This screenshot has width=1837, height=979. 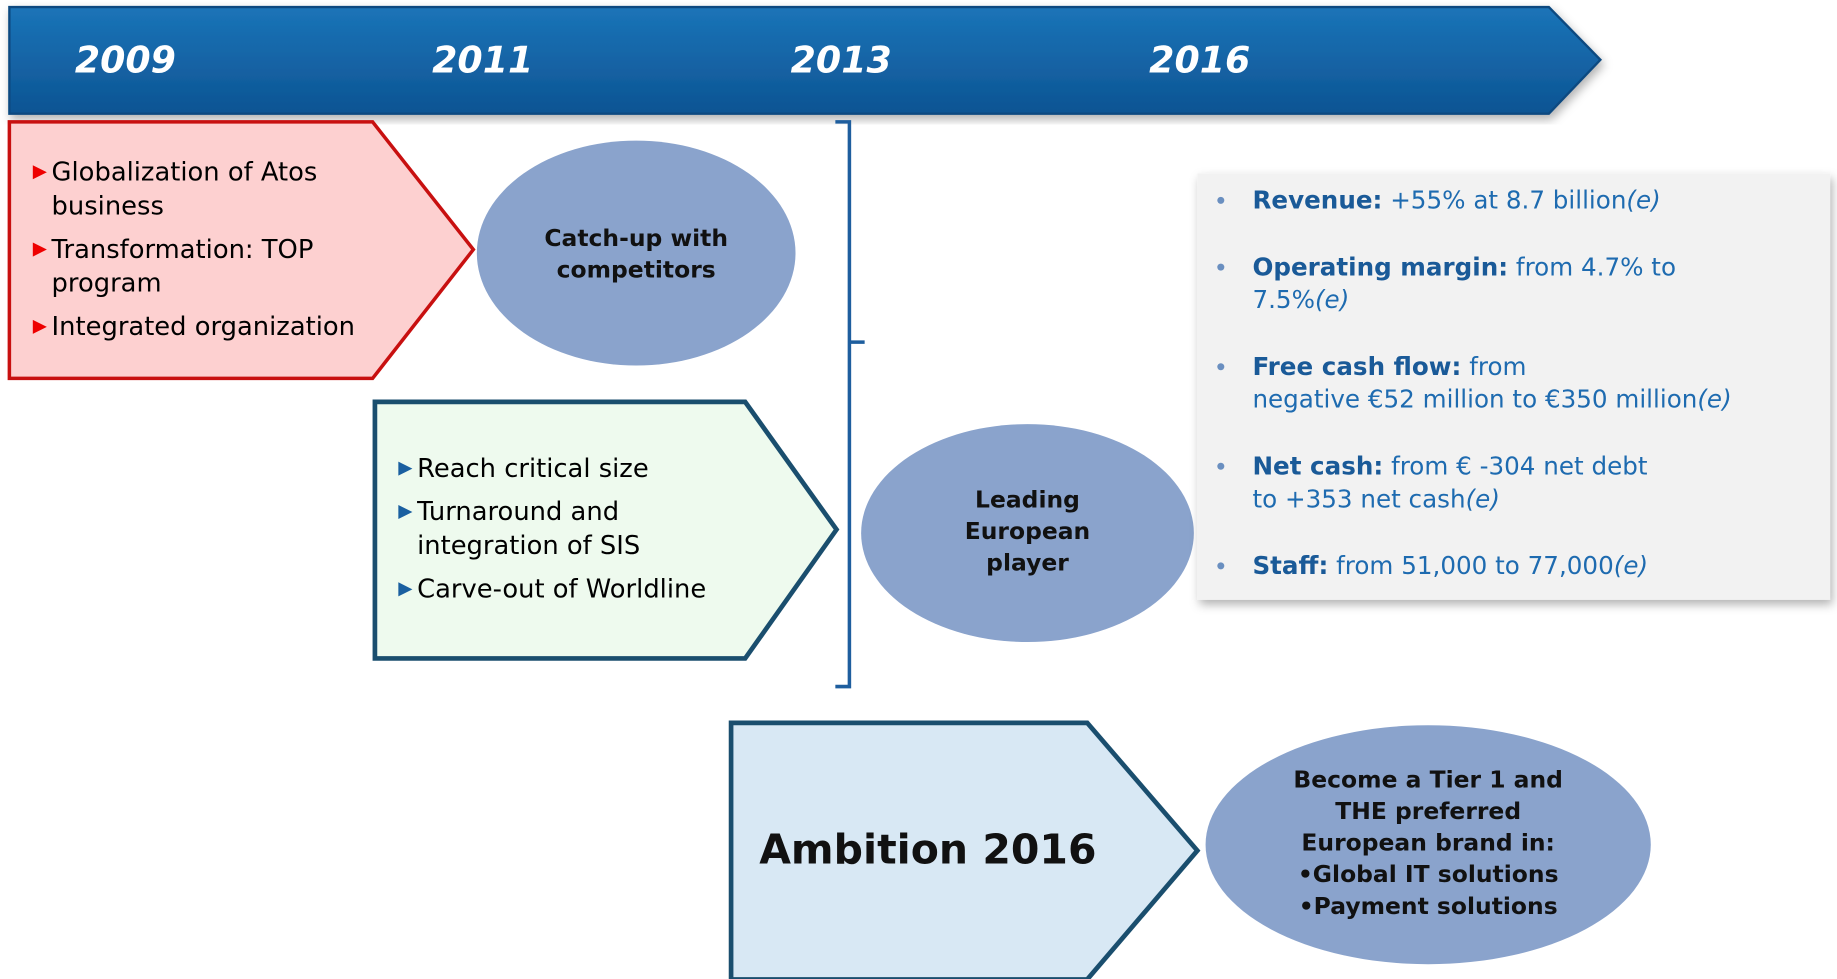 I want to click on ambition-oval, so click(x=1428, y=845).